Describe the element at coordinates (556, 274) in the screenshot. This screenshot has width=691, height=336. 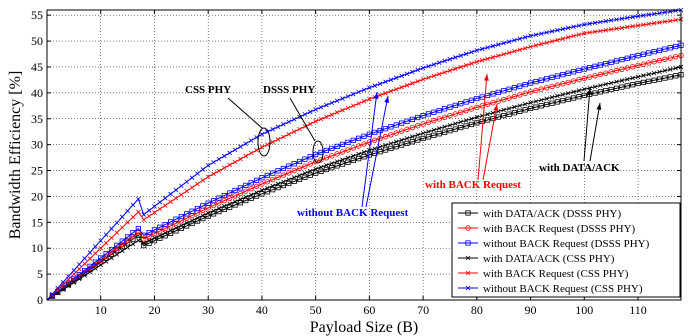
I see `legend-label: with BACK Request (CSS PHY)` at that location.